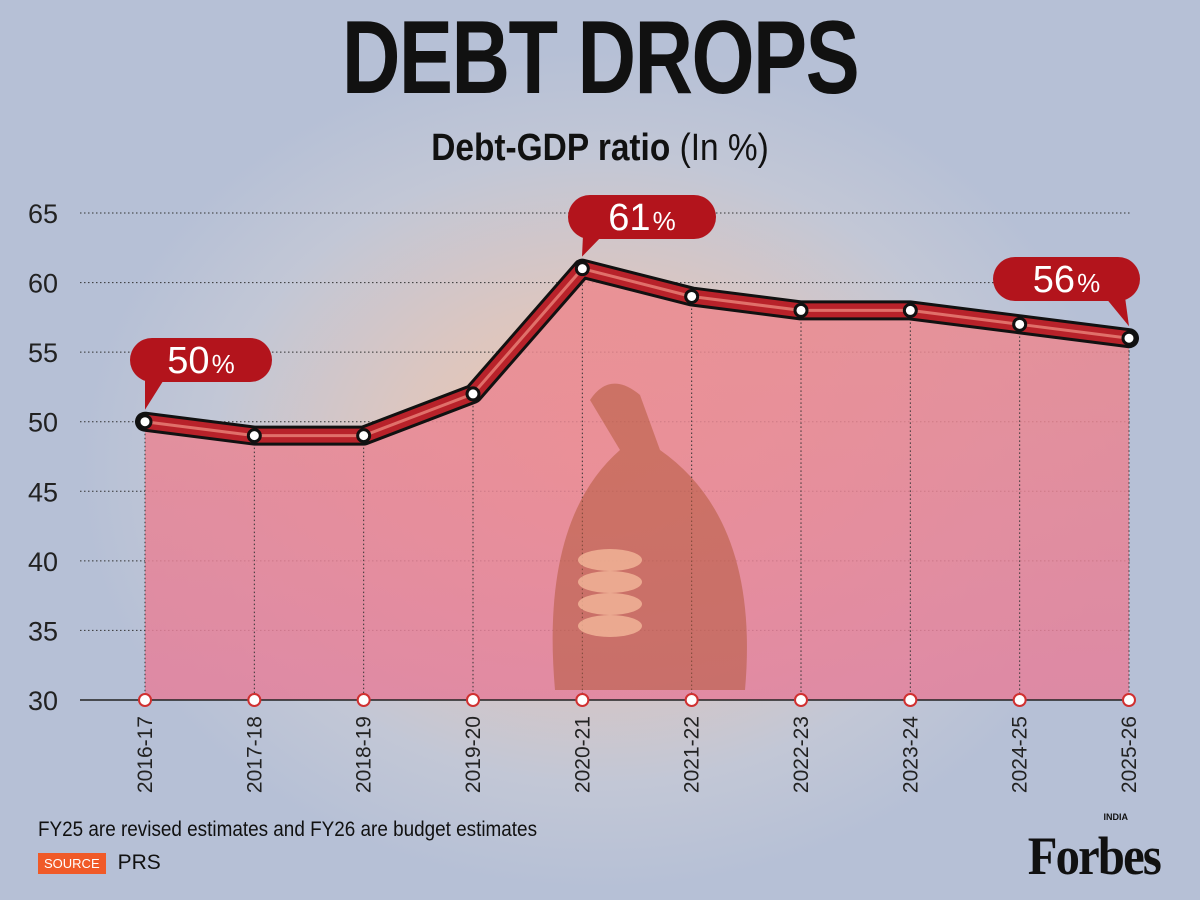 The width and height of the screenshot is (1200, 900). What do you see at coordinates (1129, 754) in the screenshot?
I see `x-tick-label: 2025-26` at bounding box center [1129, 754].